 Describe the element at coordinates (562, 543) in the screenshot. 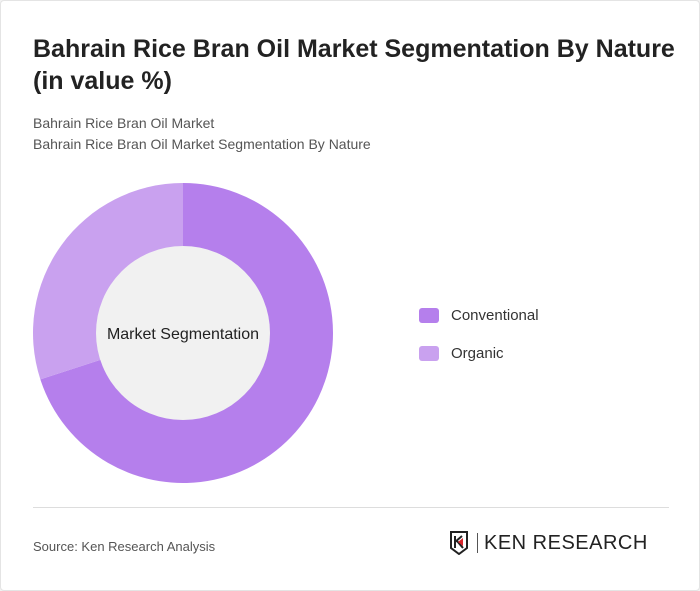

I see `logo-text: KEN RESEARCH` at that location.